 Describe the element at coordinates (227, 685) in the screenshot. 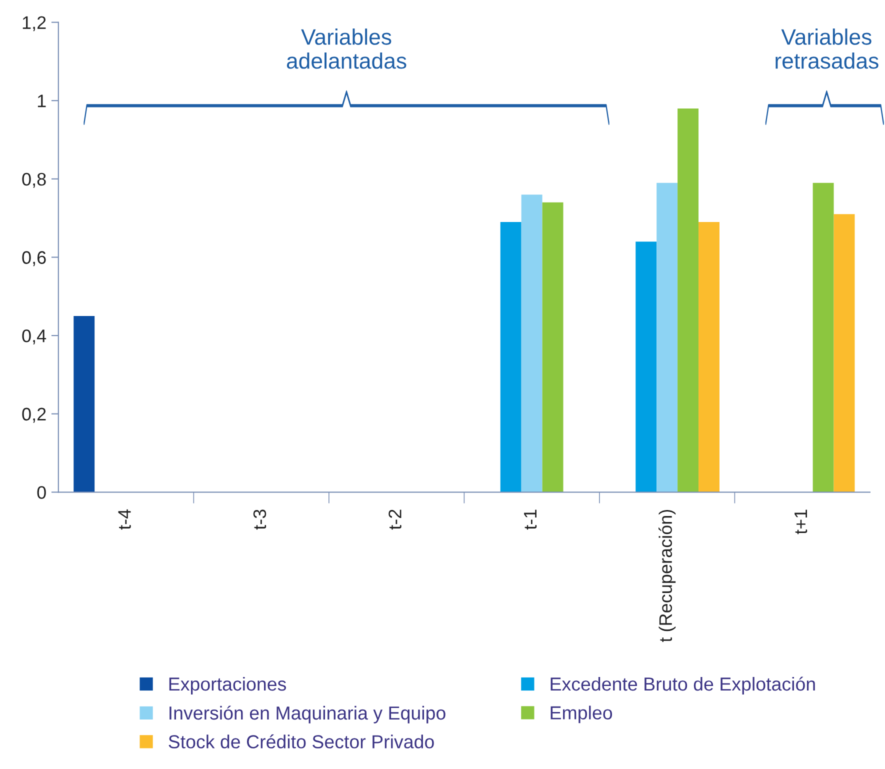

I see `legend-label: Exportaciones` at that location.